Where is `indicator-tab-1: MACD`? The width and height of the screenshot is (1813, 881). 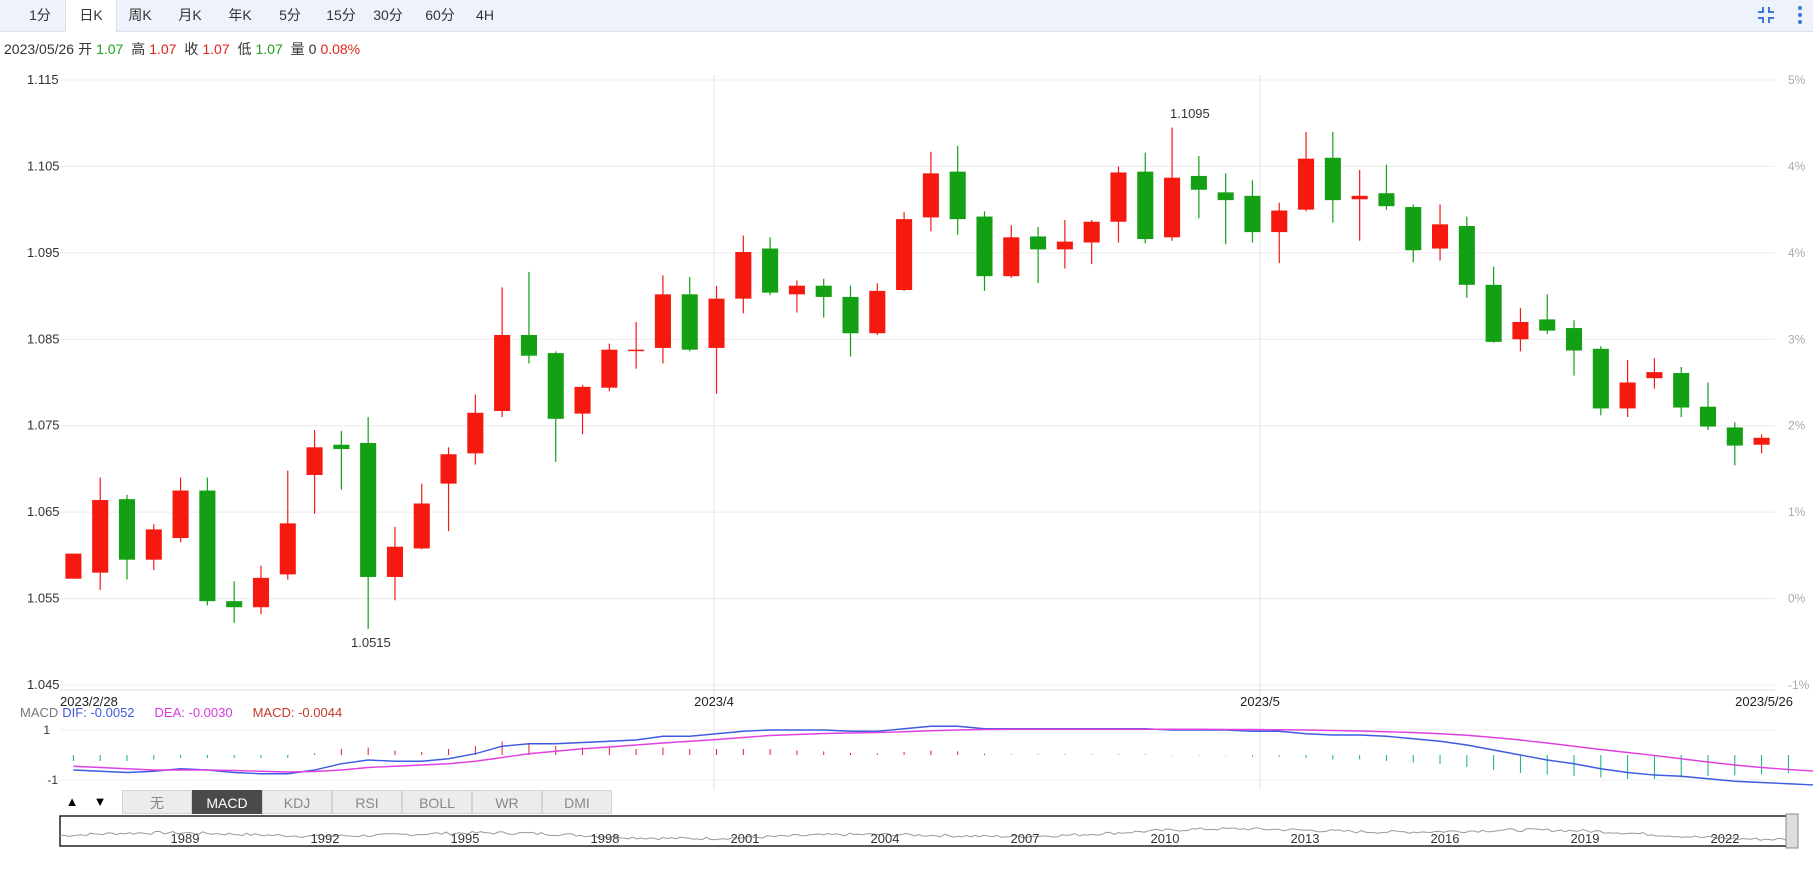
indicator-tab-1: MACD is located at coordinates (227, 802).